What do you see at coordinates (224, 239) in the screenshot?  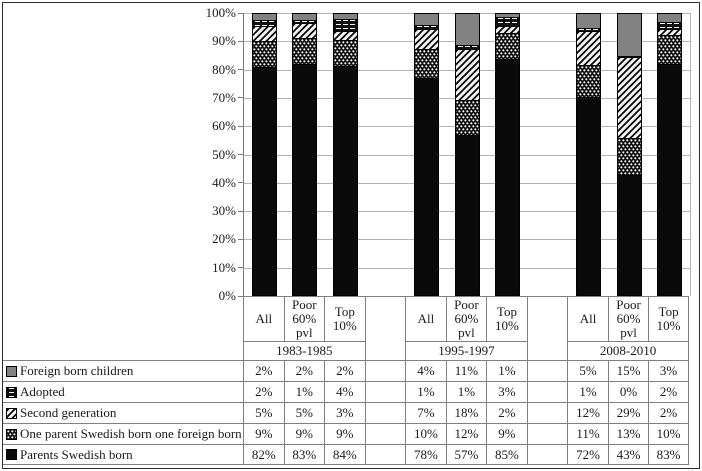 I see `y-axis-label: 20%` at bounding box center [224, 239].